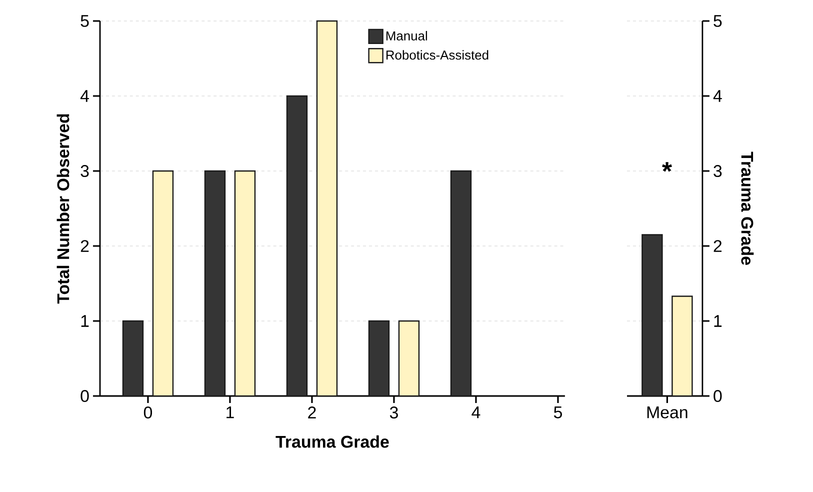 The width and height of the screenshot is (813, 492). Describe the element at coordinates (667, 412) in the screenshot. I see `x-tick-label: Mean` at that location.